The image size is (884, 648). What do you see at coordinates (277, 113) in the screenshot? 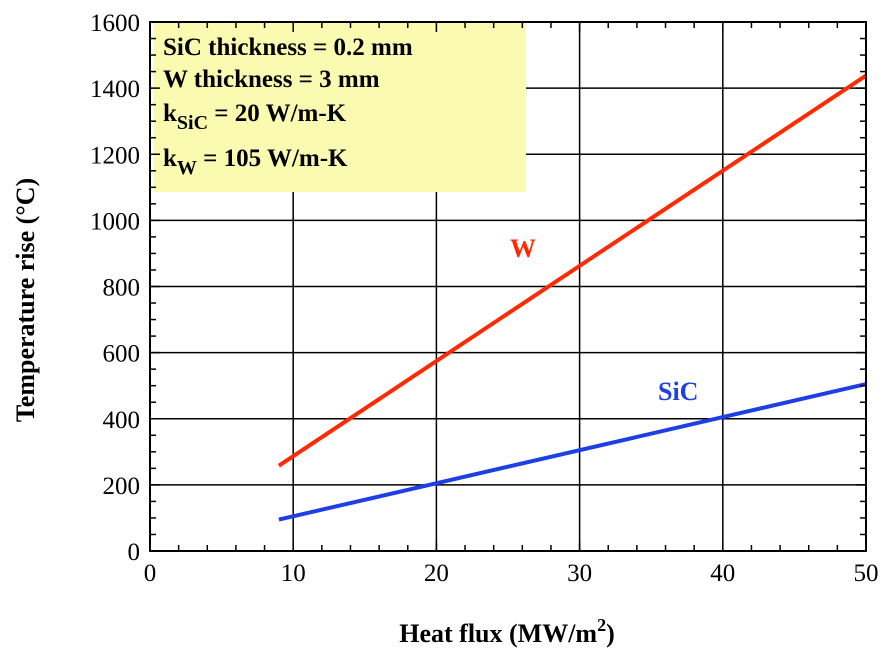
I see `annotation-k-sic-value: = 20 W/m-K` at bounding box center [277, 113].